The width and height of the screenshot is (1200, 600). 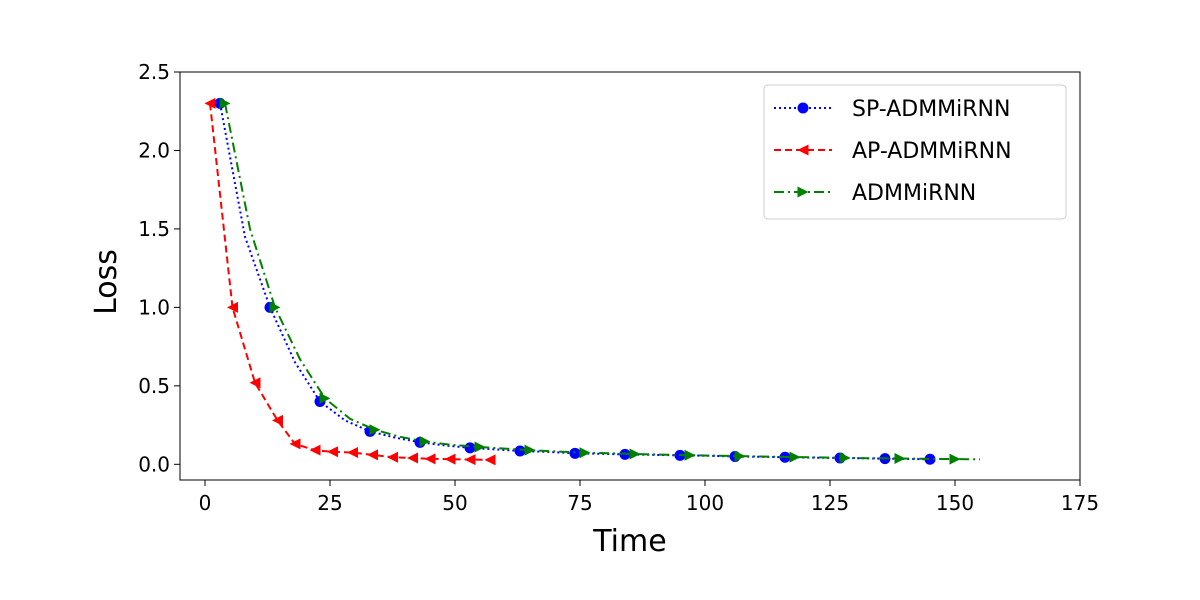 What do you see at coordinates (154, 229) in the screenshot?
I see `y-tick-label: 1.5` at bounding box center [154, 229].